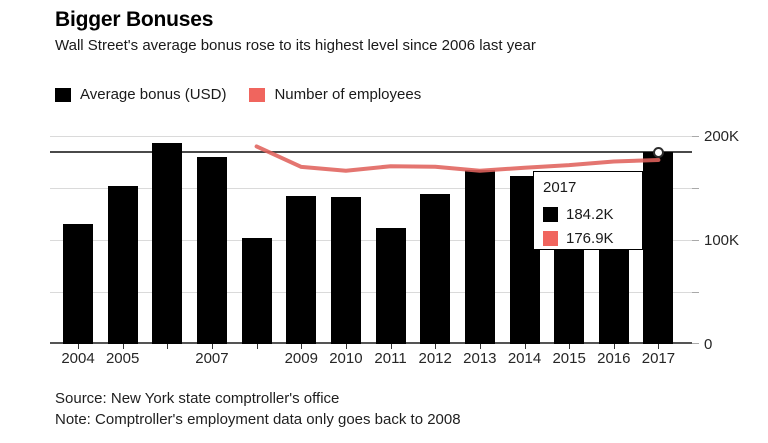 This screenshot has height=443, width=768. What do you see at coordinates (371, 240) in the screenshot?
I see `gridline-100K` at bounding box center [371, 240].